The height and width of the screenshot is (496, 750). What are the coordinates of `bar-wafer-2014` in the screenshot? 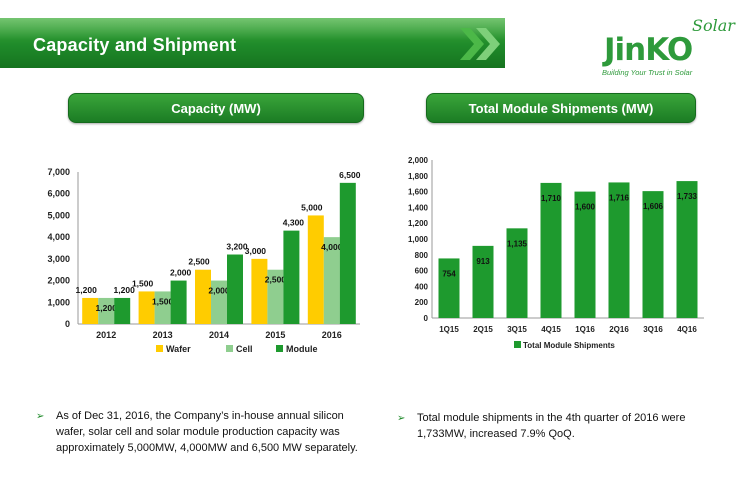 It's located at (203, 296).